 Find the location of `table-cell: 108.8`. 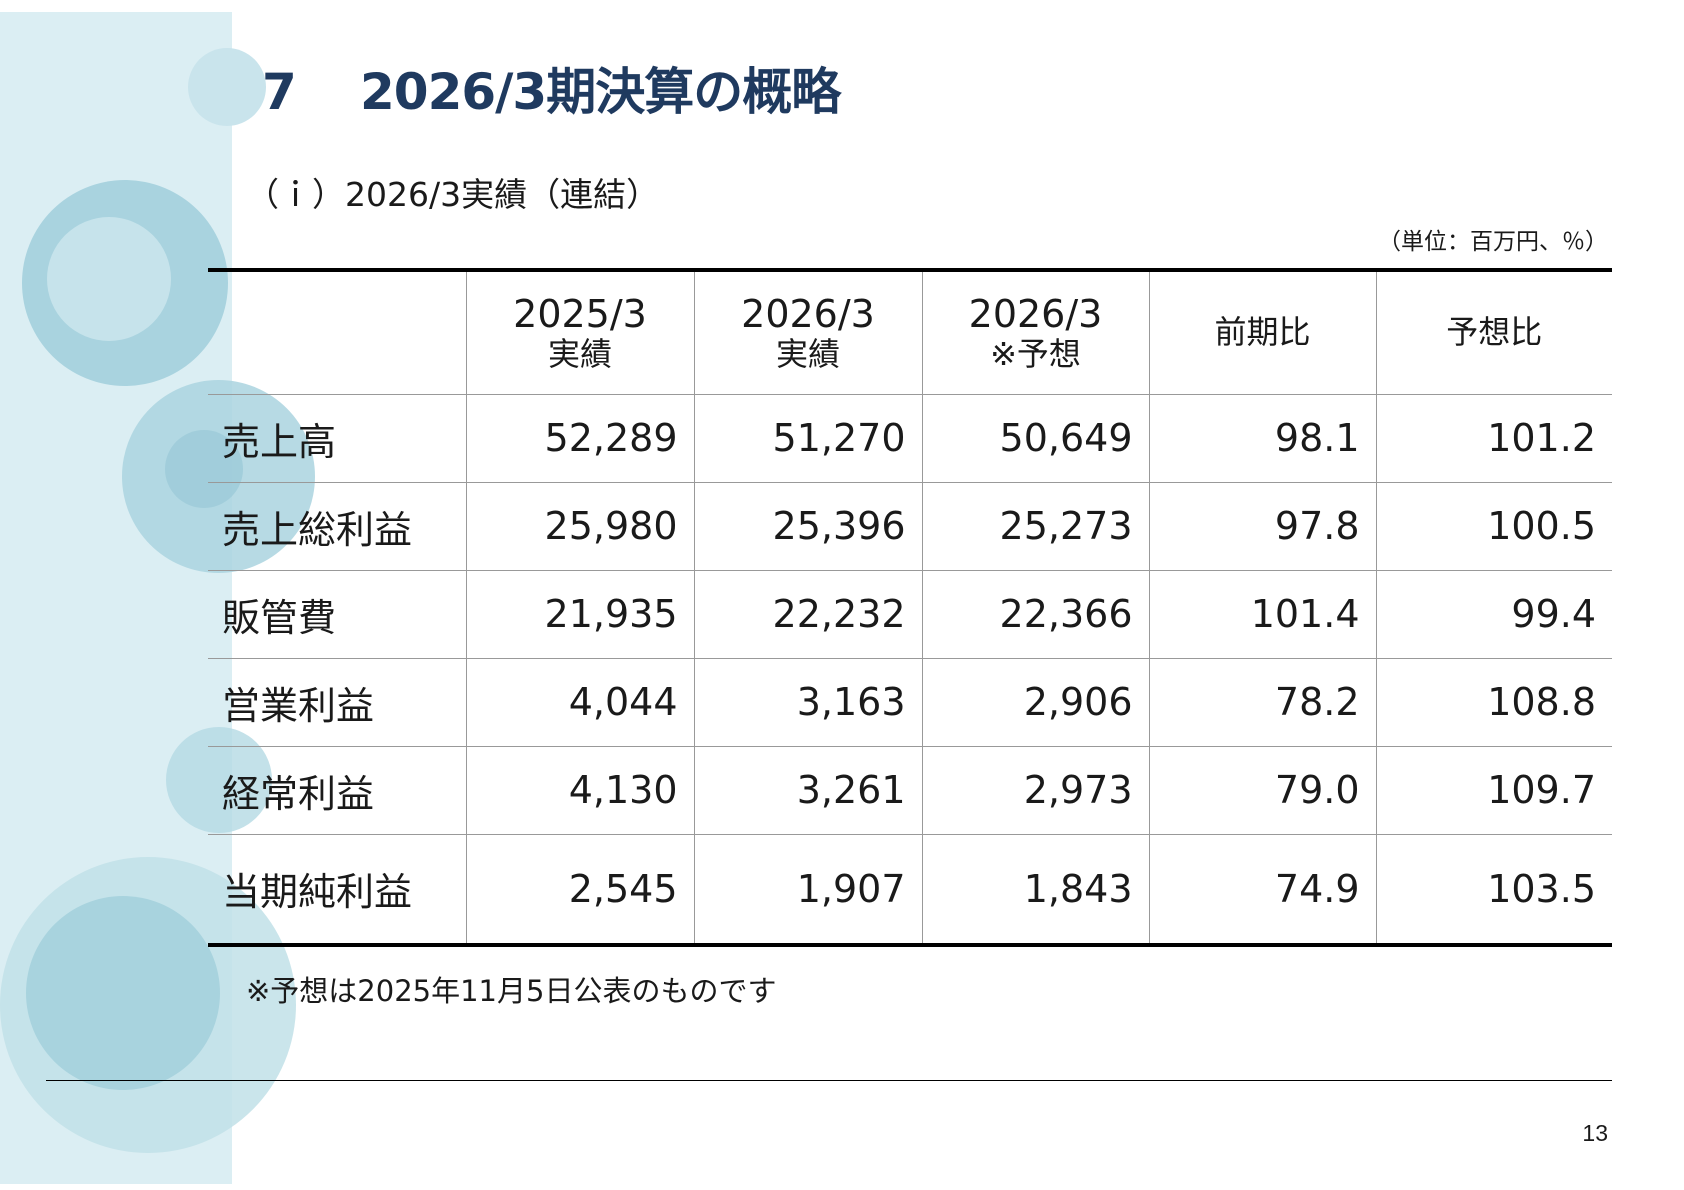

table-cell: 108.8 is located at coordinates (1493, 702).